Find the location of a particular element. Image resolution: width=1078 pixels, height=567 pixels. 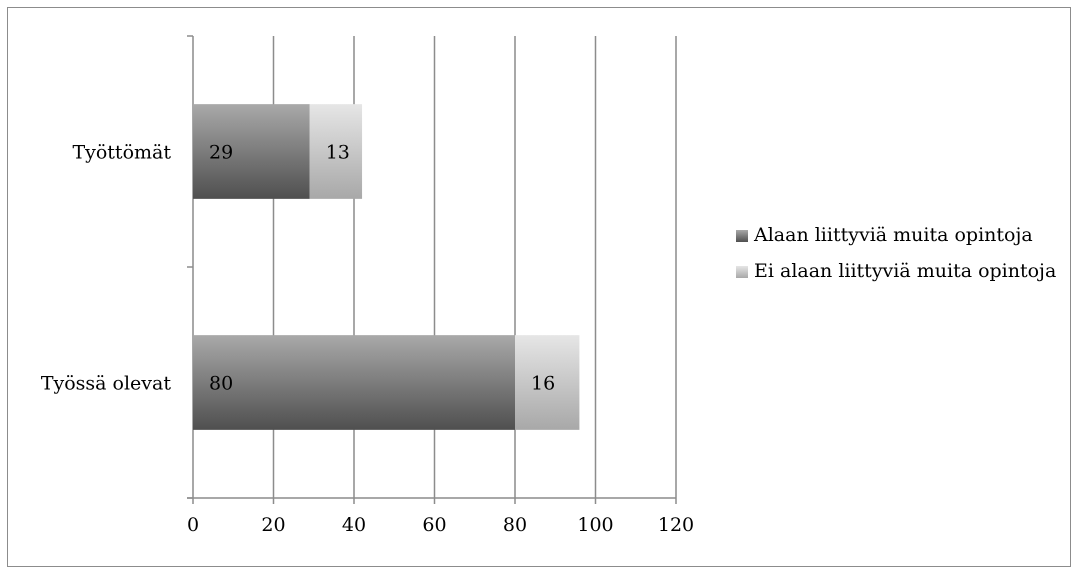

data-label-s1-0: 29 is located at coordinates (221, 153).